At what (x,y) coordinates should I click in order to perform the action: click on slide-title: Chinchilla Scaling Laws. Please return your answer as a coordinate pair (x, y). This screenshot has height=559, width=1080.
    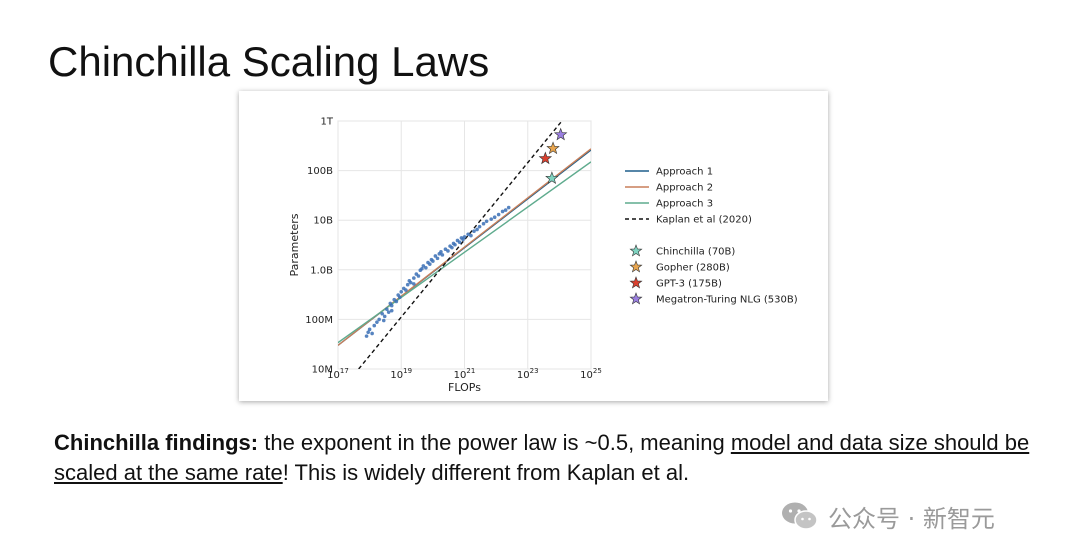
    Looking at the image, I should click on (269, 61).